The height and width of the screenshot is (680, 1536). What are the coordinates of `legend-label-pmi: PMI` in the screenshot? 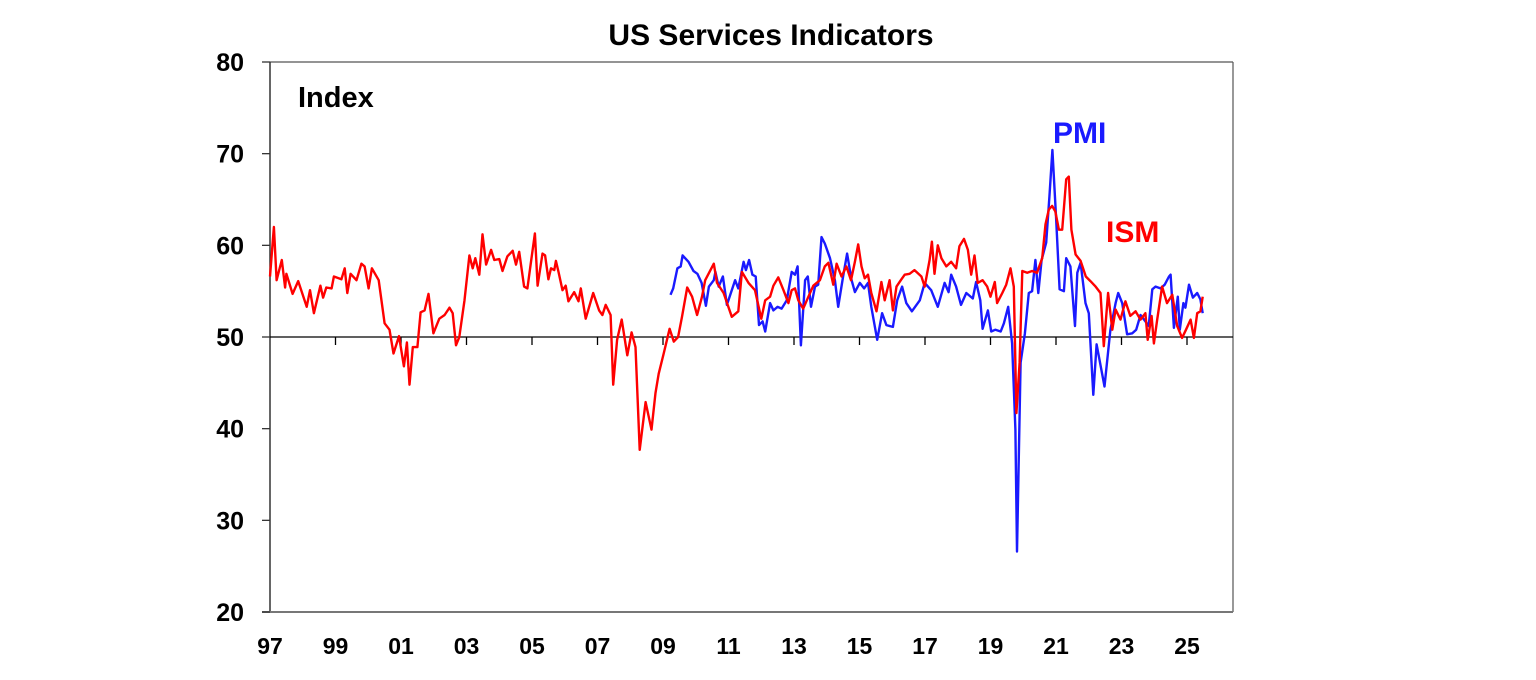 It's located at (1079, 133).